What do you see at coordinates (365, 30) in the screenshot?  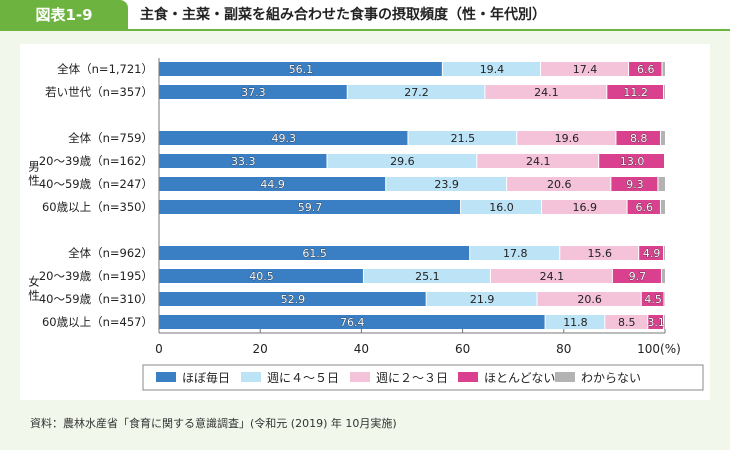 I see `header-rule` at bounding box center [365, 30].